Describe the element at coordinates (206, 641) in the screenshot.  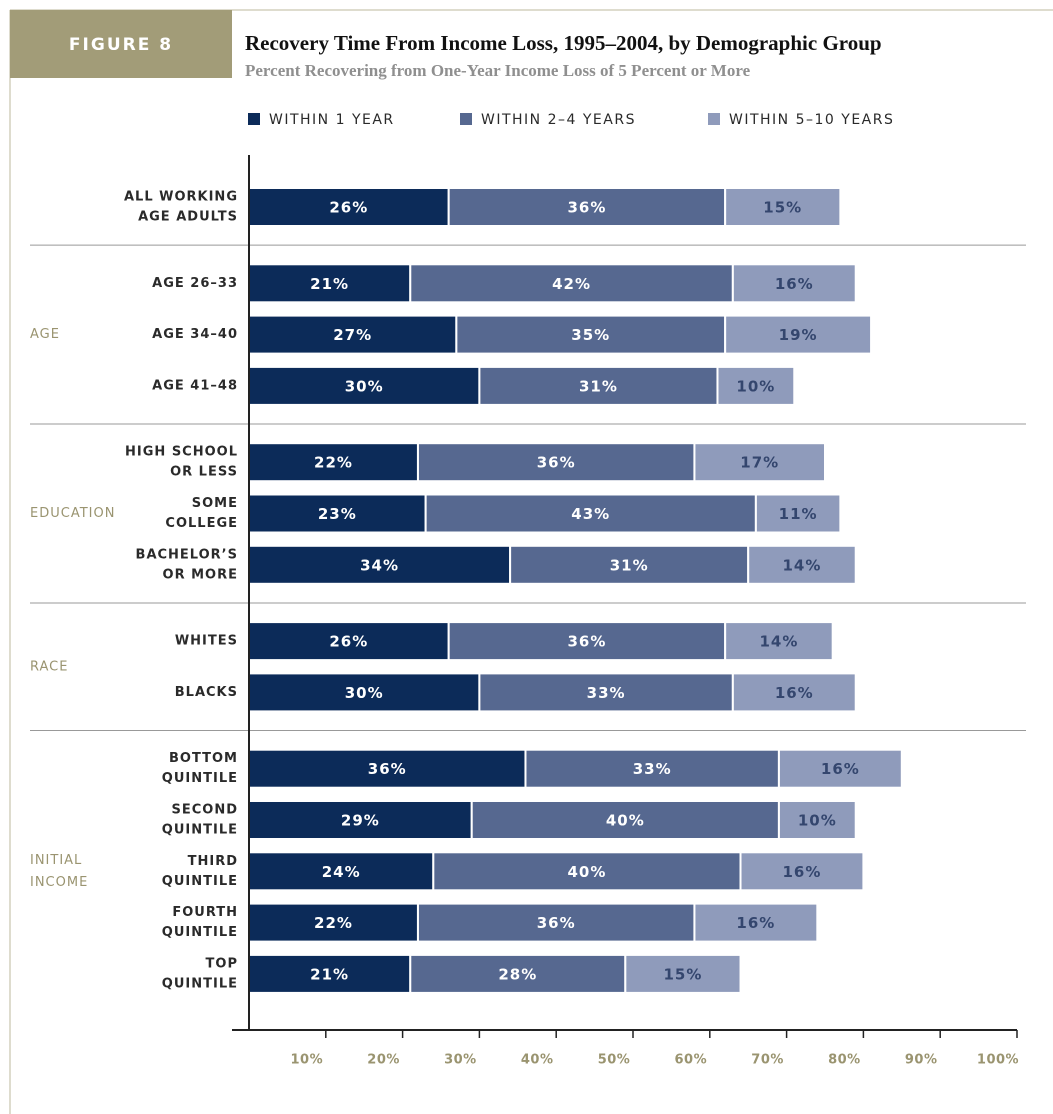
I see `category-label: WHITES` at that location.